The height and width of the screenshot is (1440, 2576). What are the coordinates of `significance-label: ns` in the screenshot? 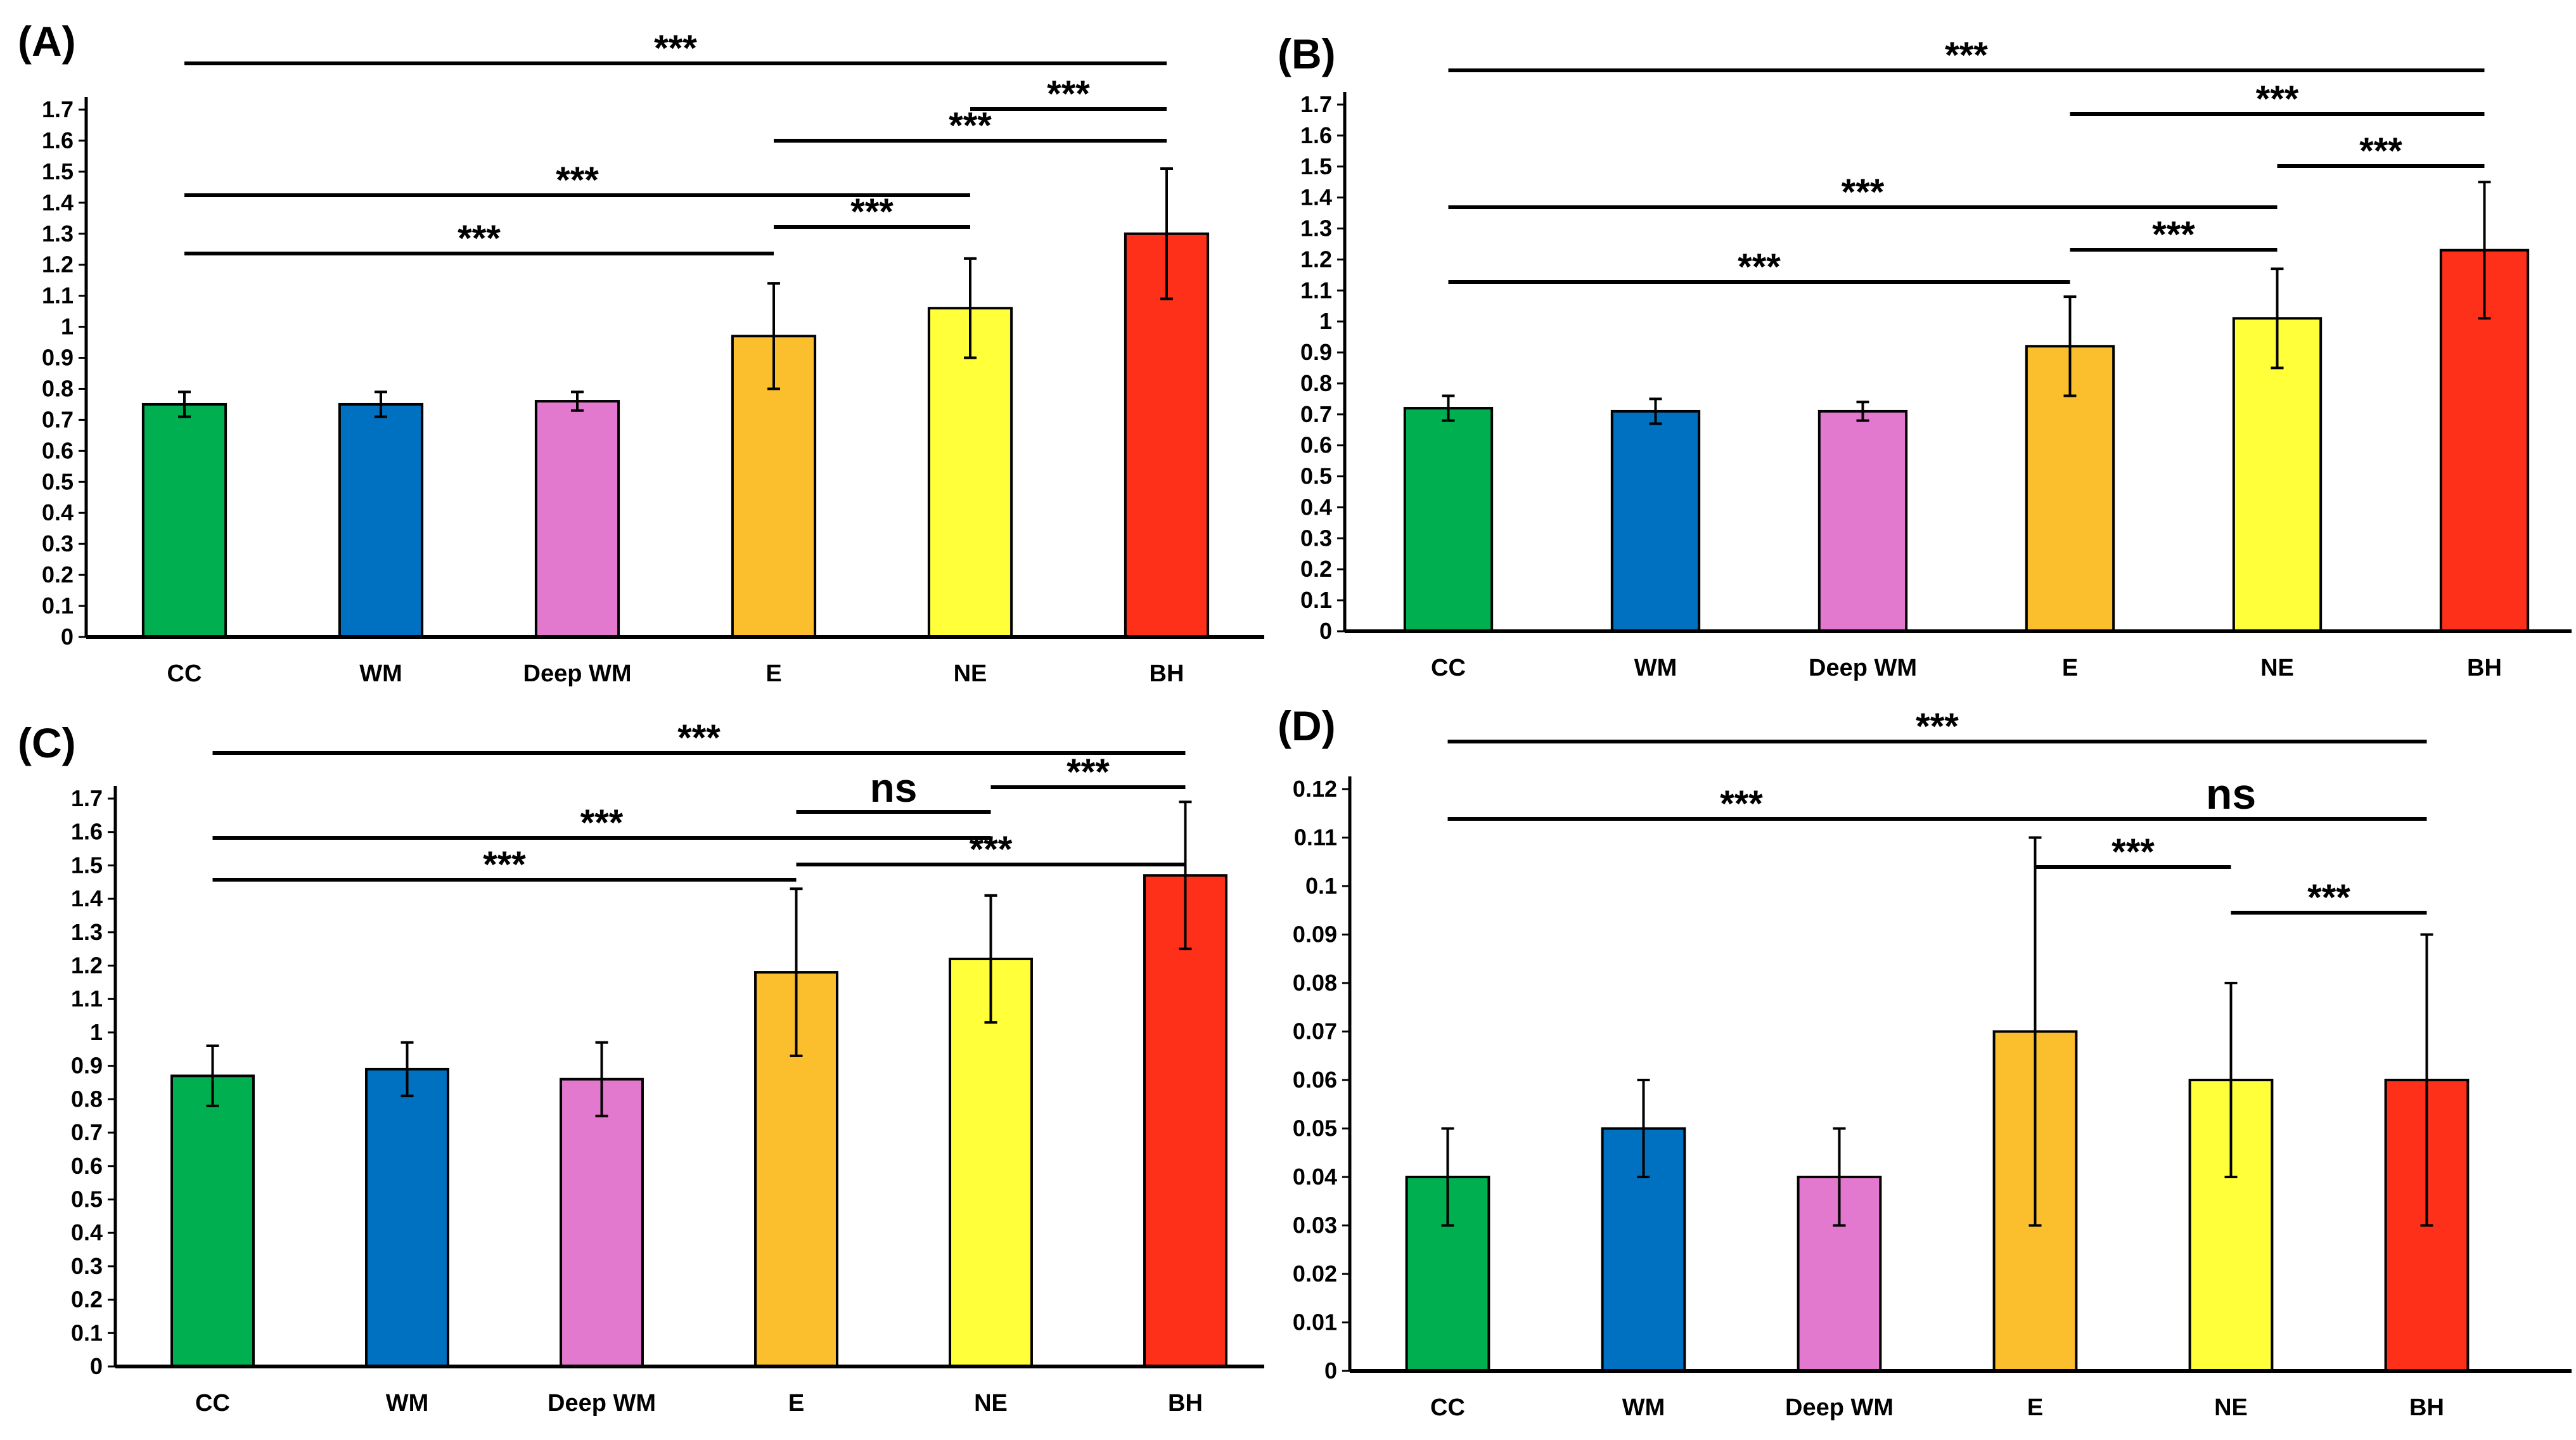 It's located at (2231, 794).